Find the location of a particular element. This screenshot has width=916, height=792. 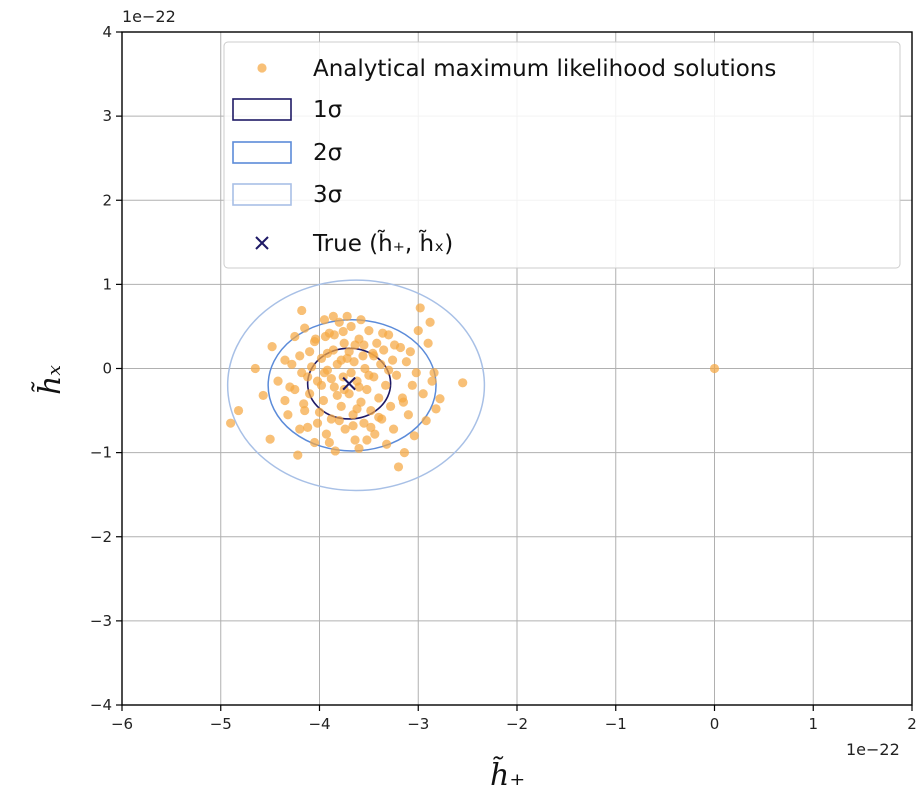

y-tick-label: −3 is located at coordinates (101, 621).